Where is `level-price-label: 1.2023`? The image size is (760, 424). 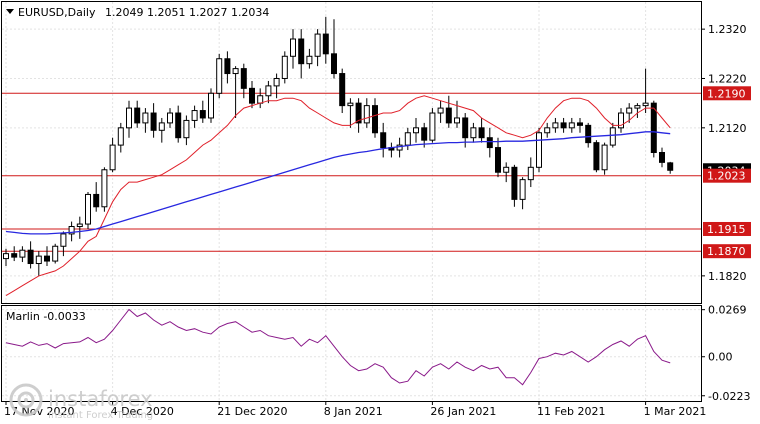 level-price-label: 1.2023 is located at coordinates (726, 176).